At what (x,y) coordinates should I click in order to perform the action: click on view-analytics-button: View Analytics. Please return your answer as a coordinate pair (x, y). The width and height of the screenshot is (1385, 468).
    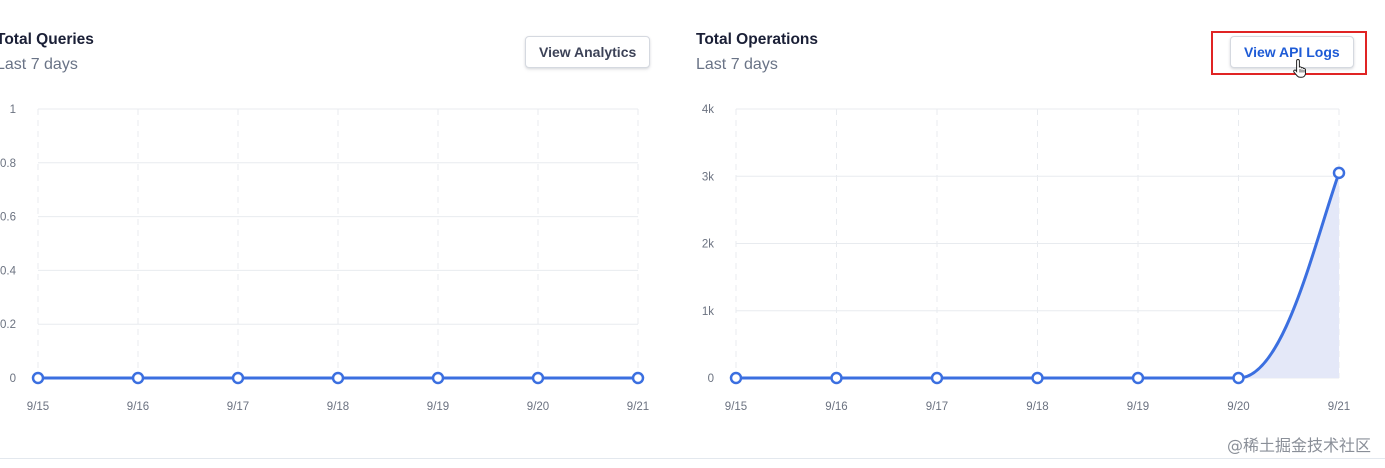
    Looking at the image, I should click on (588, 52).